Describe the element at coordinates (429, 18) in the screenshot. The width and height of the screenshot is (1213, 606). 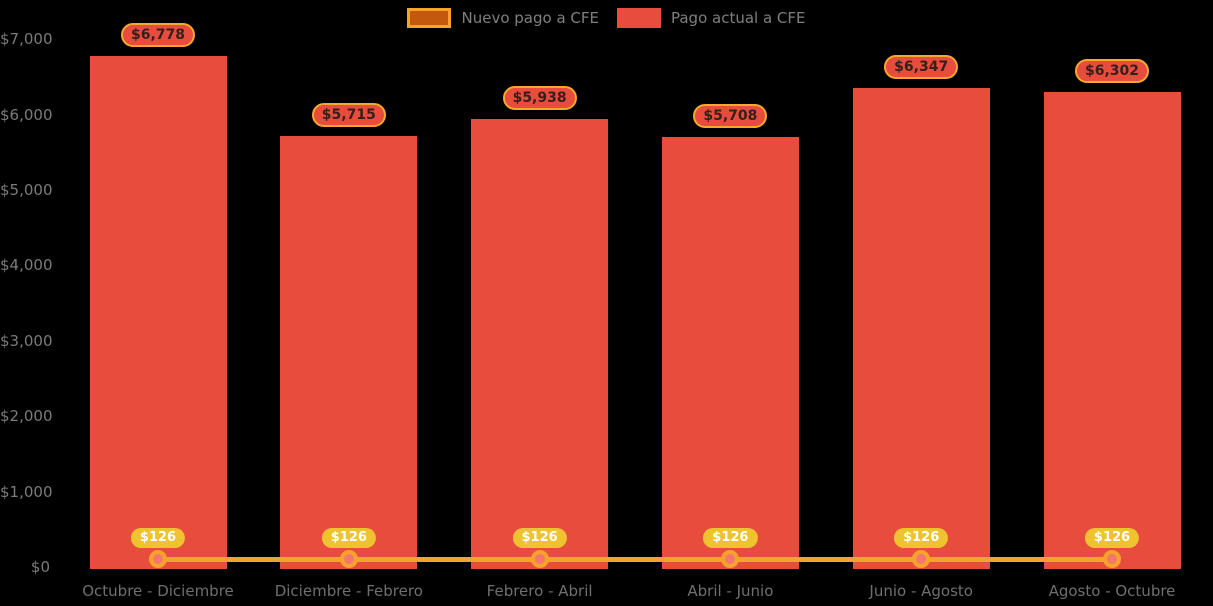
I see `legend-swatch-nuevo-pago-icon` at that location.